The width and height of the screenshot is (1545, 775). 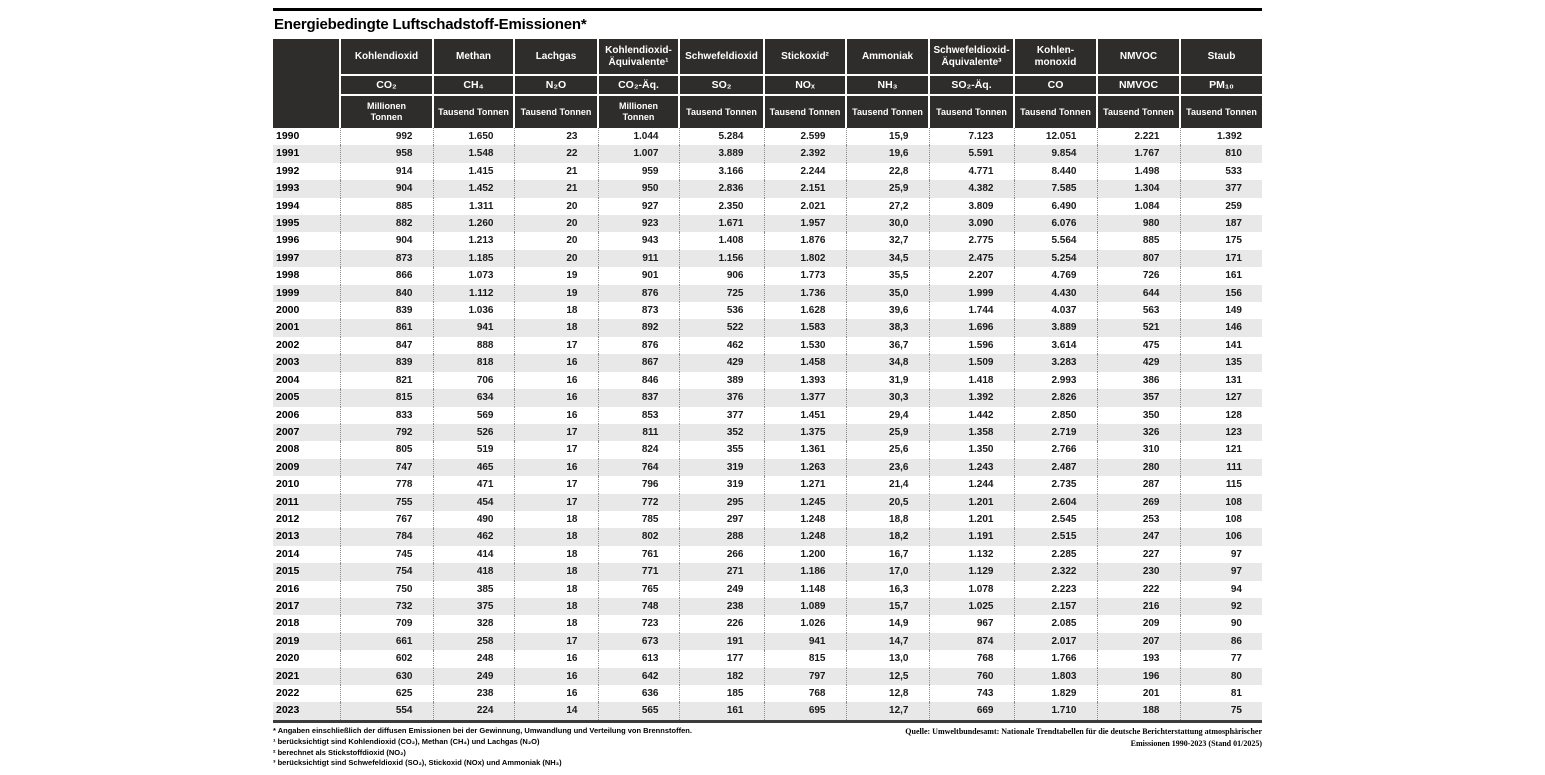 What do you see at coordinates (638, 276) in the screenshot?
I see `cell: 901` at bounding box center [638, 276].